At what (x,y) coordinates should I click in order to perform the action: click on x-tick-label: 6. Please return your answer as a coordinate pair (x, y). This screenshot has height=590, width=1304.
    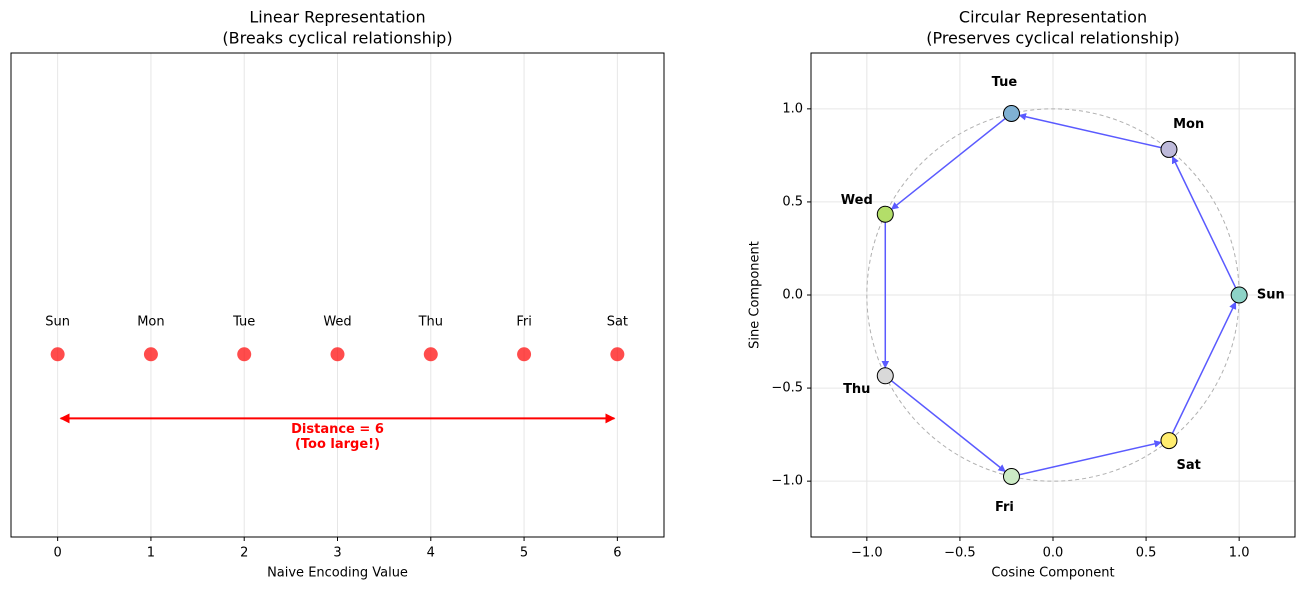
    Looking at the image, I should click on (617, 553).